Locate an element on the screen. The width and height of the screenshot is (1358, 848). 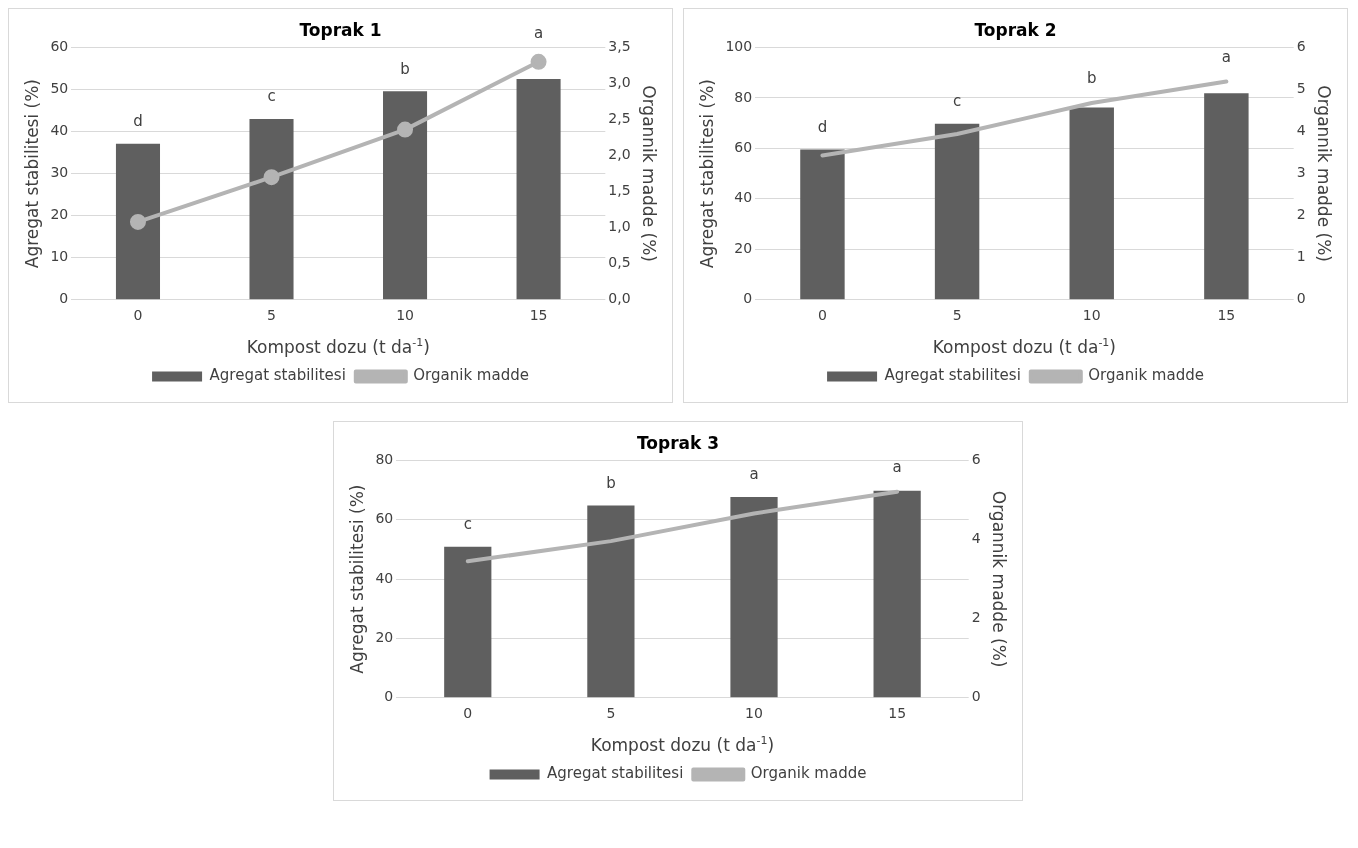
y-tick-label: 10 is located at coordinates (59, 256).